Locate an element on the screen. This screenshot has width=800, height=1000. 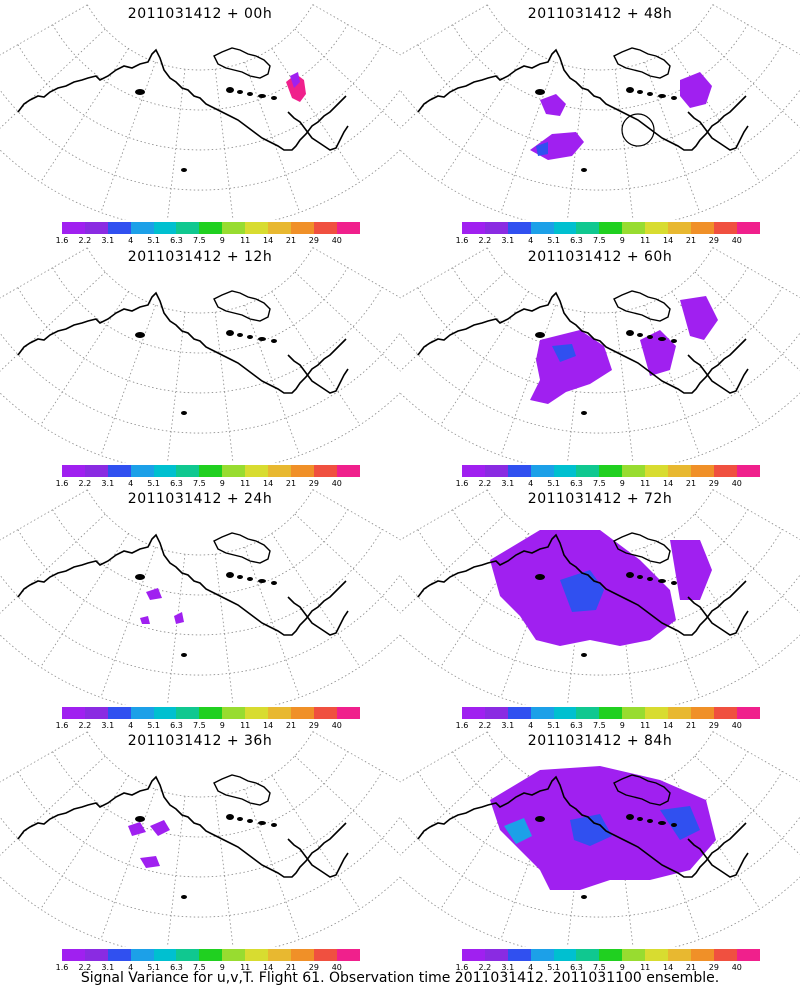
colorbar-tick-label: 1.6 is located at coordinates (62, 483).